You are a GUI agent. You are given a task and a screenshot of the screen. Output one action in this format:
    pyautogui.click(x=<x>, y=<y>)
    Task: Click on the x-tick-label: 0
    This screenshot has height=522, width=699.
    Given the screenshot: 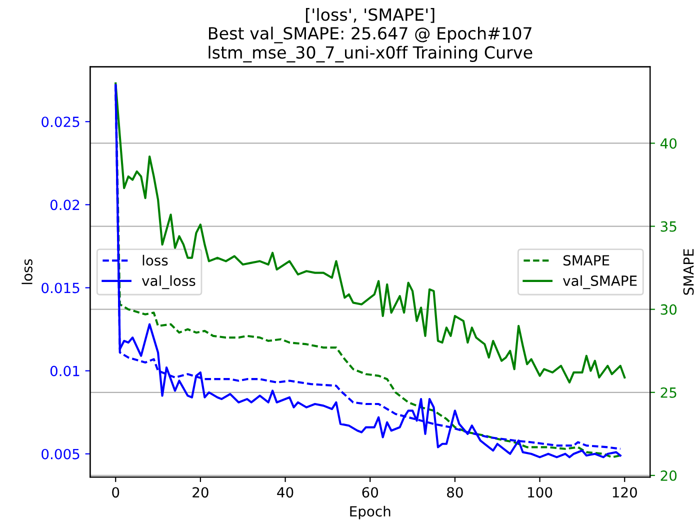 What is the action you would take?
    pyautogui.click(x=116, y=492)
    